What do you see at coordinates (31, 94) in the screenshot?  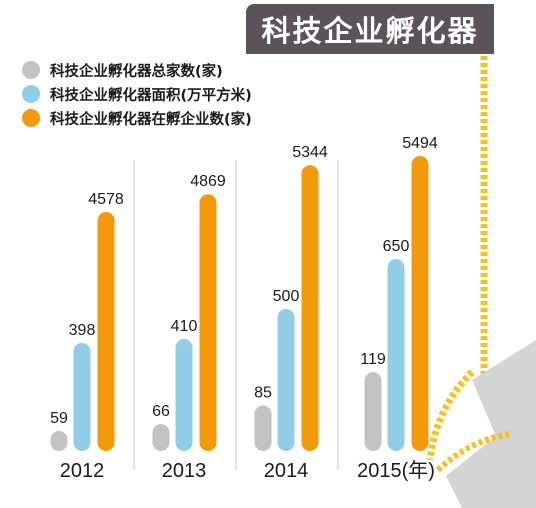 I see `legend-swatch-area` at bounding box center [31, 94].